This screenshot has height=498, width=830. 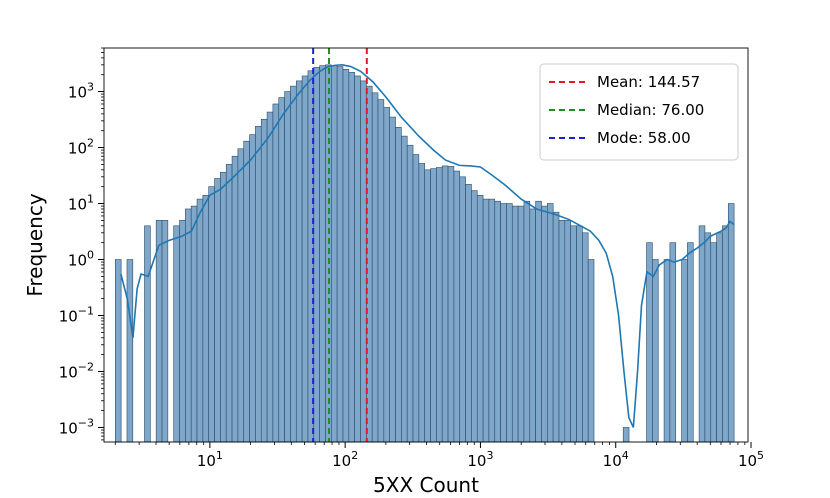 I want to click on x-tick-label: 10², so click(x=345, y=459).